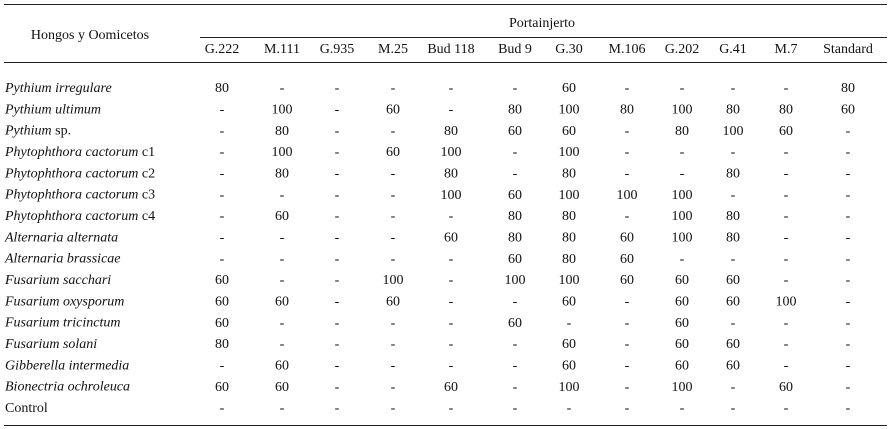 This screenshot has width=891, height=429. Describe the element at coordinates (337, 49) in the screenshot. I see `column-header: G.935` at that location.